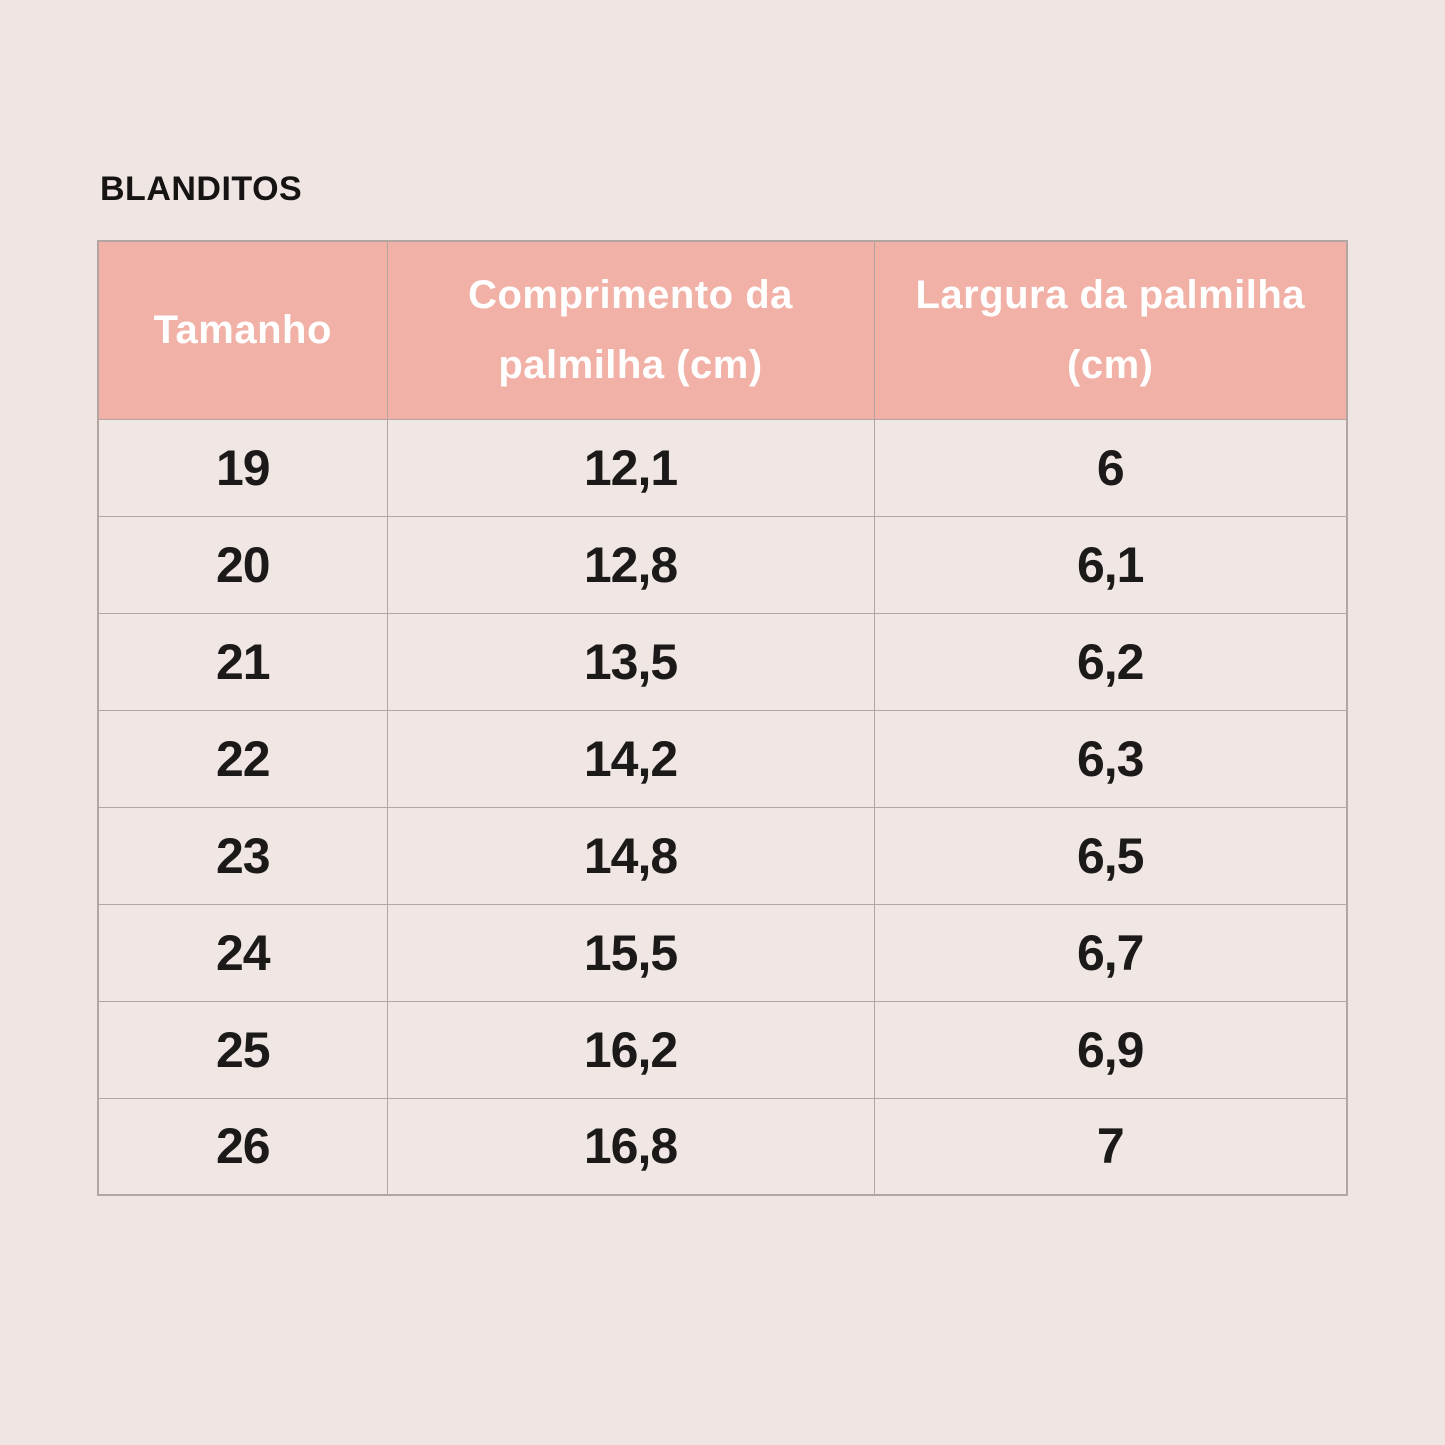 The width and height of the screenshot is (1445, 1445). Describe the element at coordinates (242, 855) in the screenshot. I see `cell-size: 23` at that location.